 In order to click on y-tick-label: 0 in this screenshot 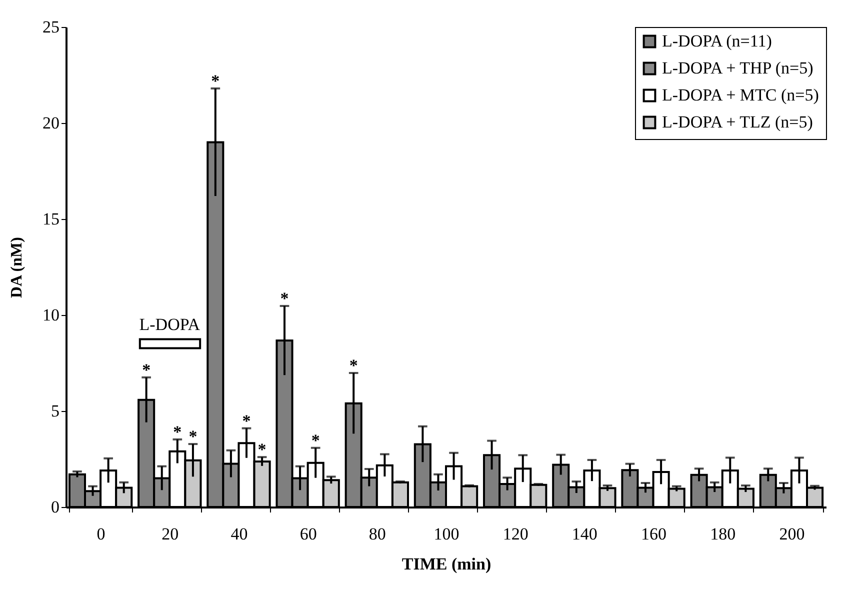, I will do `click(55, 507)`.